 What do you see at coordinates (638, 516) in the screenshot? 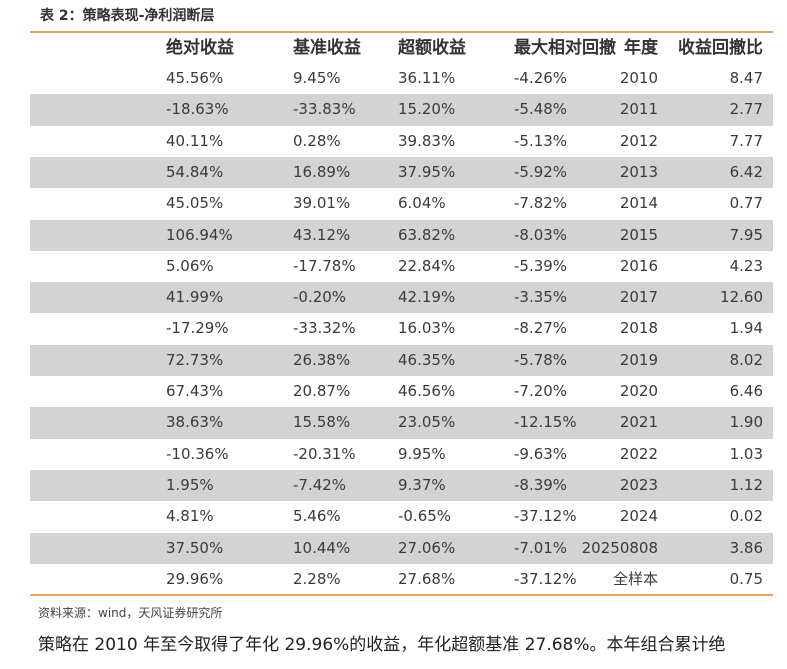
I see `table-cell: 2024` at bounding box center [638, 516].